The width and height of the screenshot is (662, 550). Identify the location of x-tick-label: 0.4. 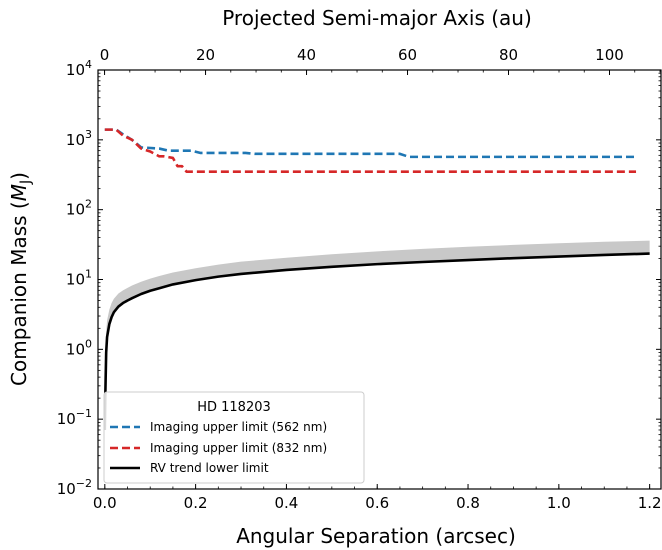
(286, 503).